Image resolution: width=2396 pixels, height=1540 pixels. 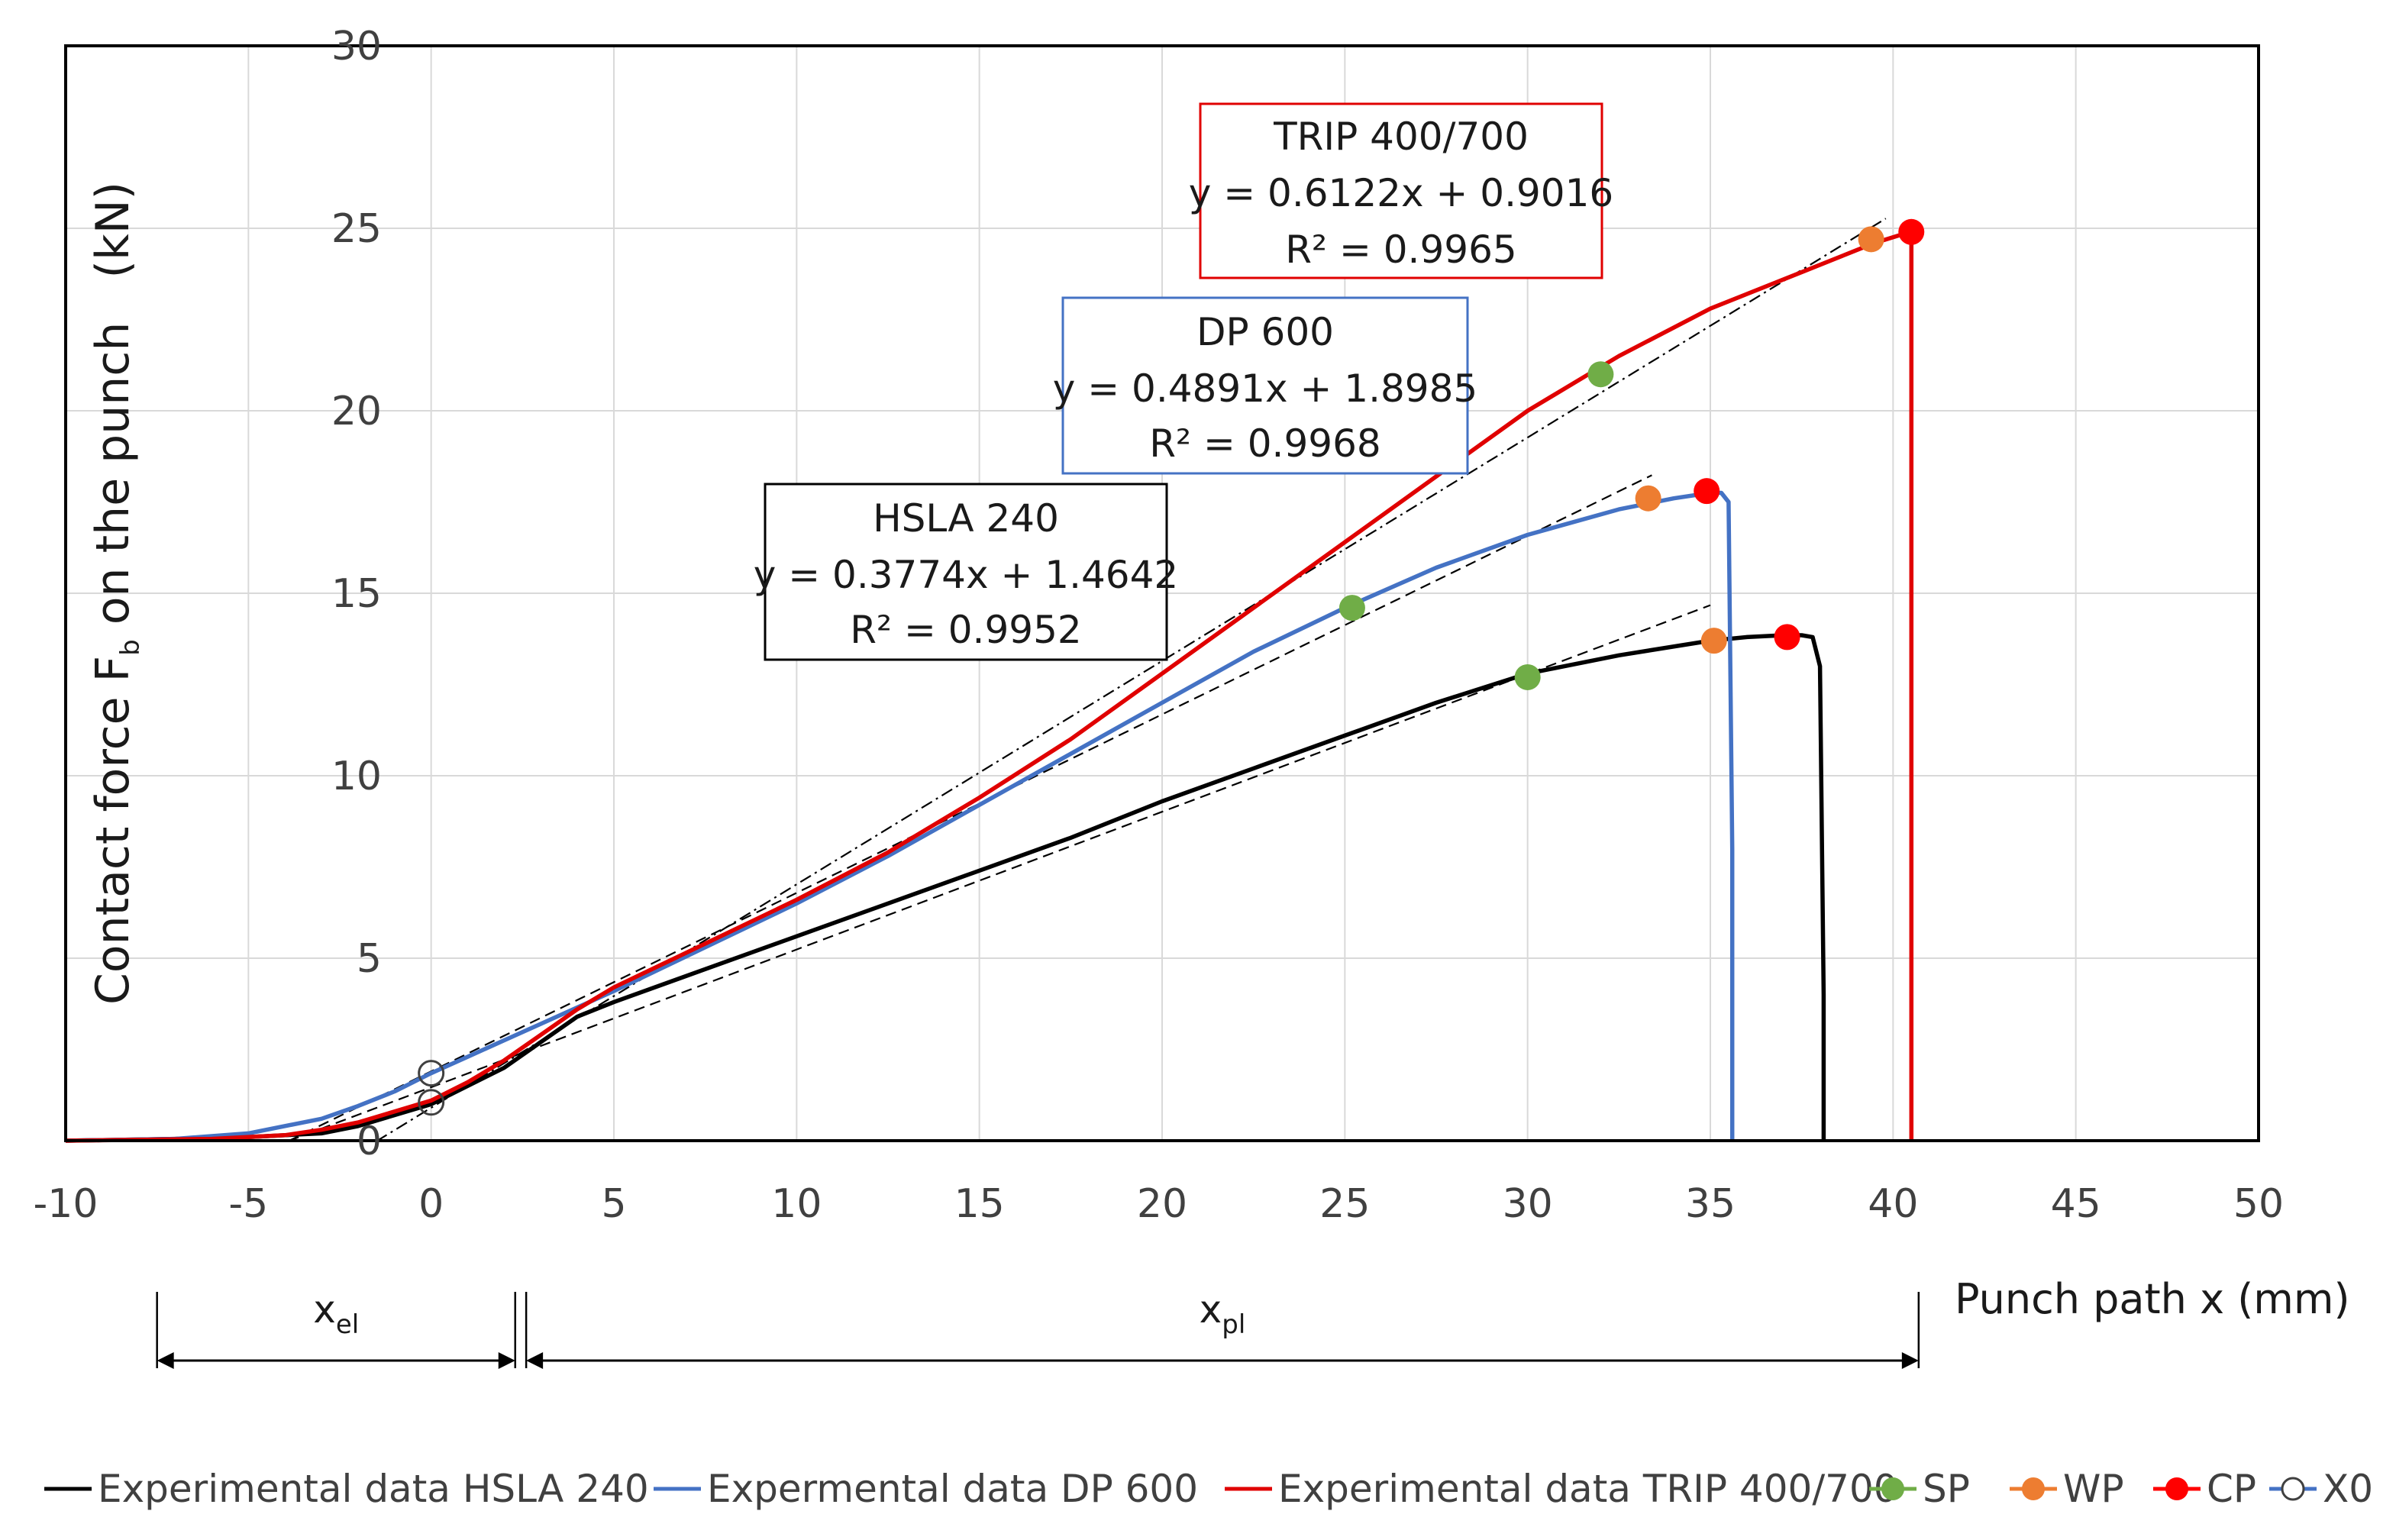 What do you see at coordinates (1401, 137) in the screenshot?
I see `annotation-trip-title: TRIP 400/700` at bounding box center [1401, 137].